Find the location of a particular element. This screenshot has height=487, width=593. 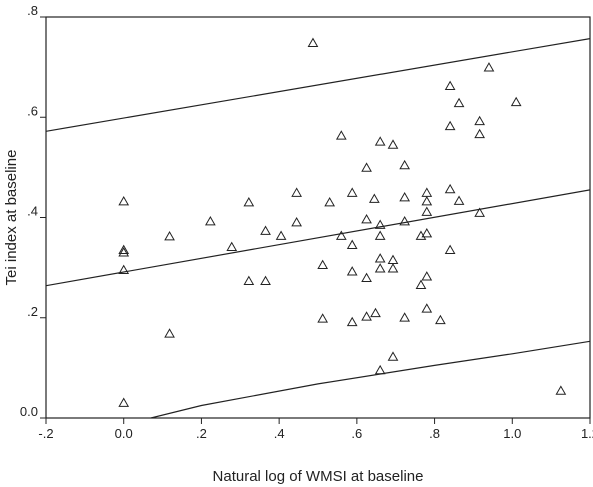

y-tick-label: 0.0 is located at coordinates (29, 411).